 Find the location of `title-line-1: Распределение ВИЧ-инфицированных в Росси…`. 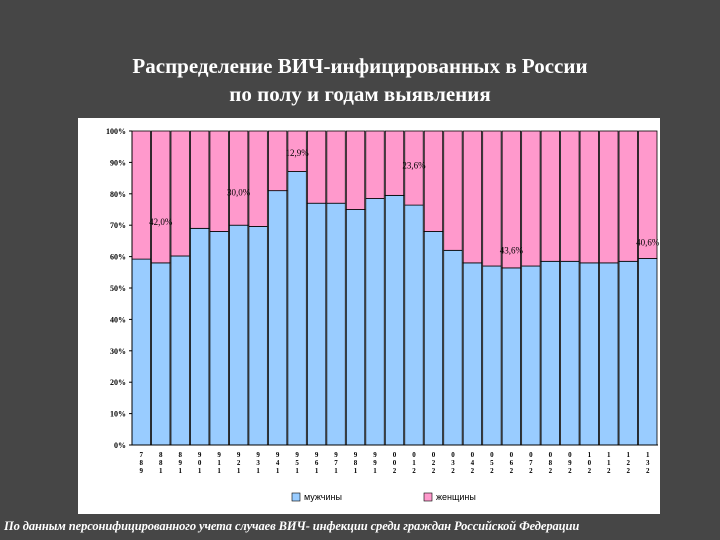

title-line-1: Распределение ВИЧ-инфицированных в Росси… is located at coordinates (360, 66).